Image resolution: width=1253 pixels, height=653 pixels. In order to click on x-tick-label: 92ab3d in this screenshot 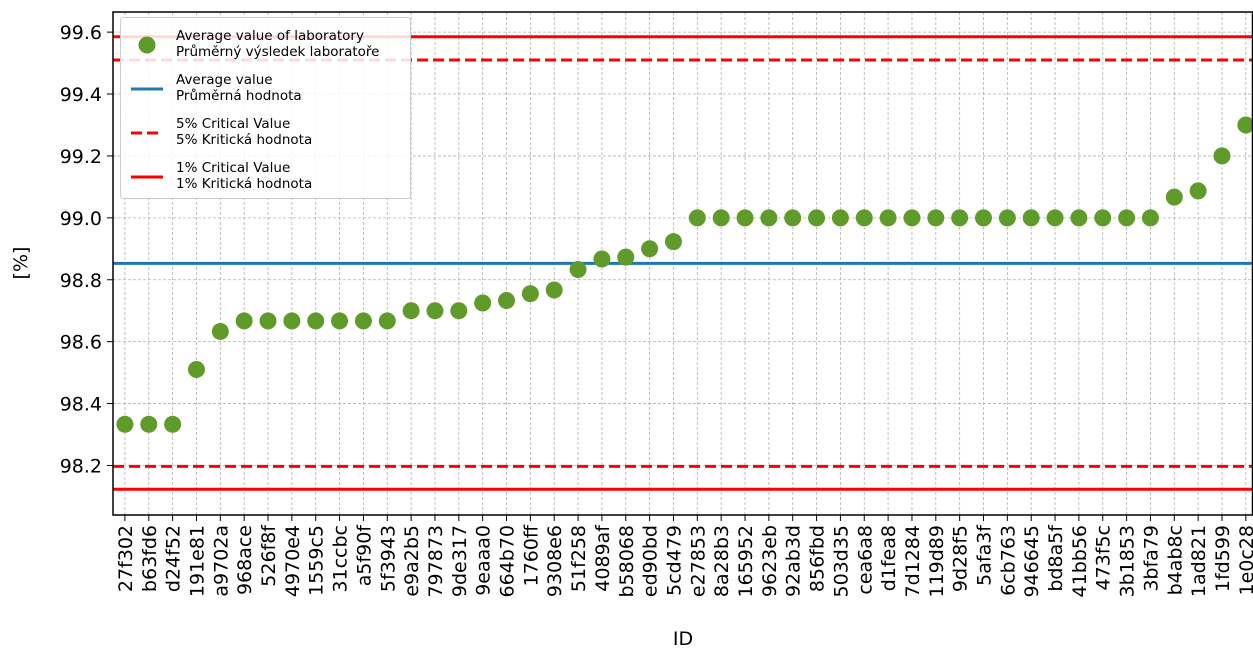, I will do `click(794, 561)`.